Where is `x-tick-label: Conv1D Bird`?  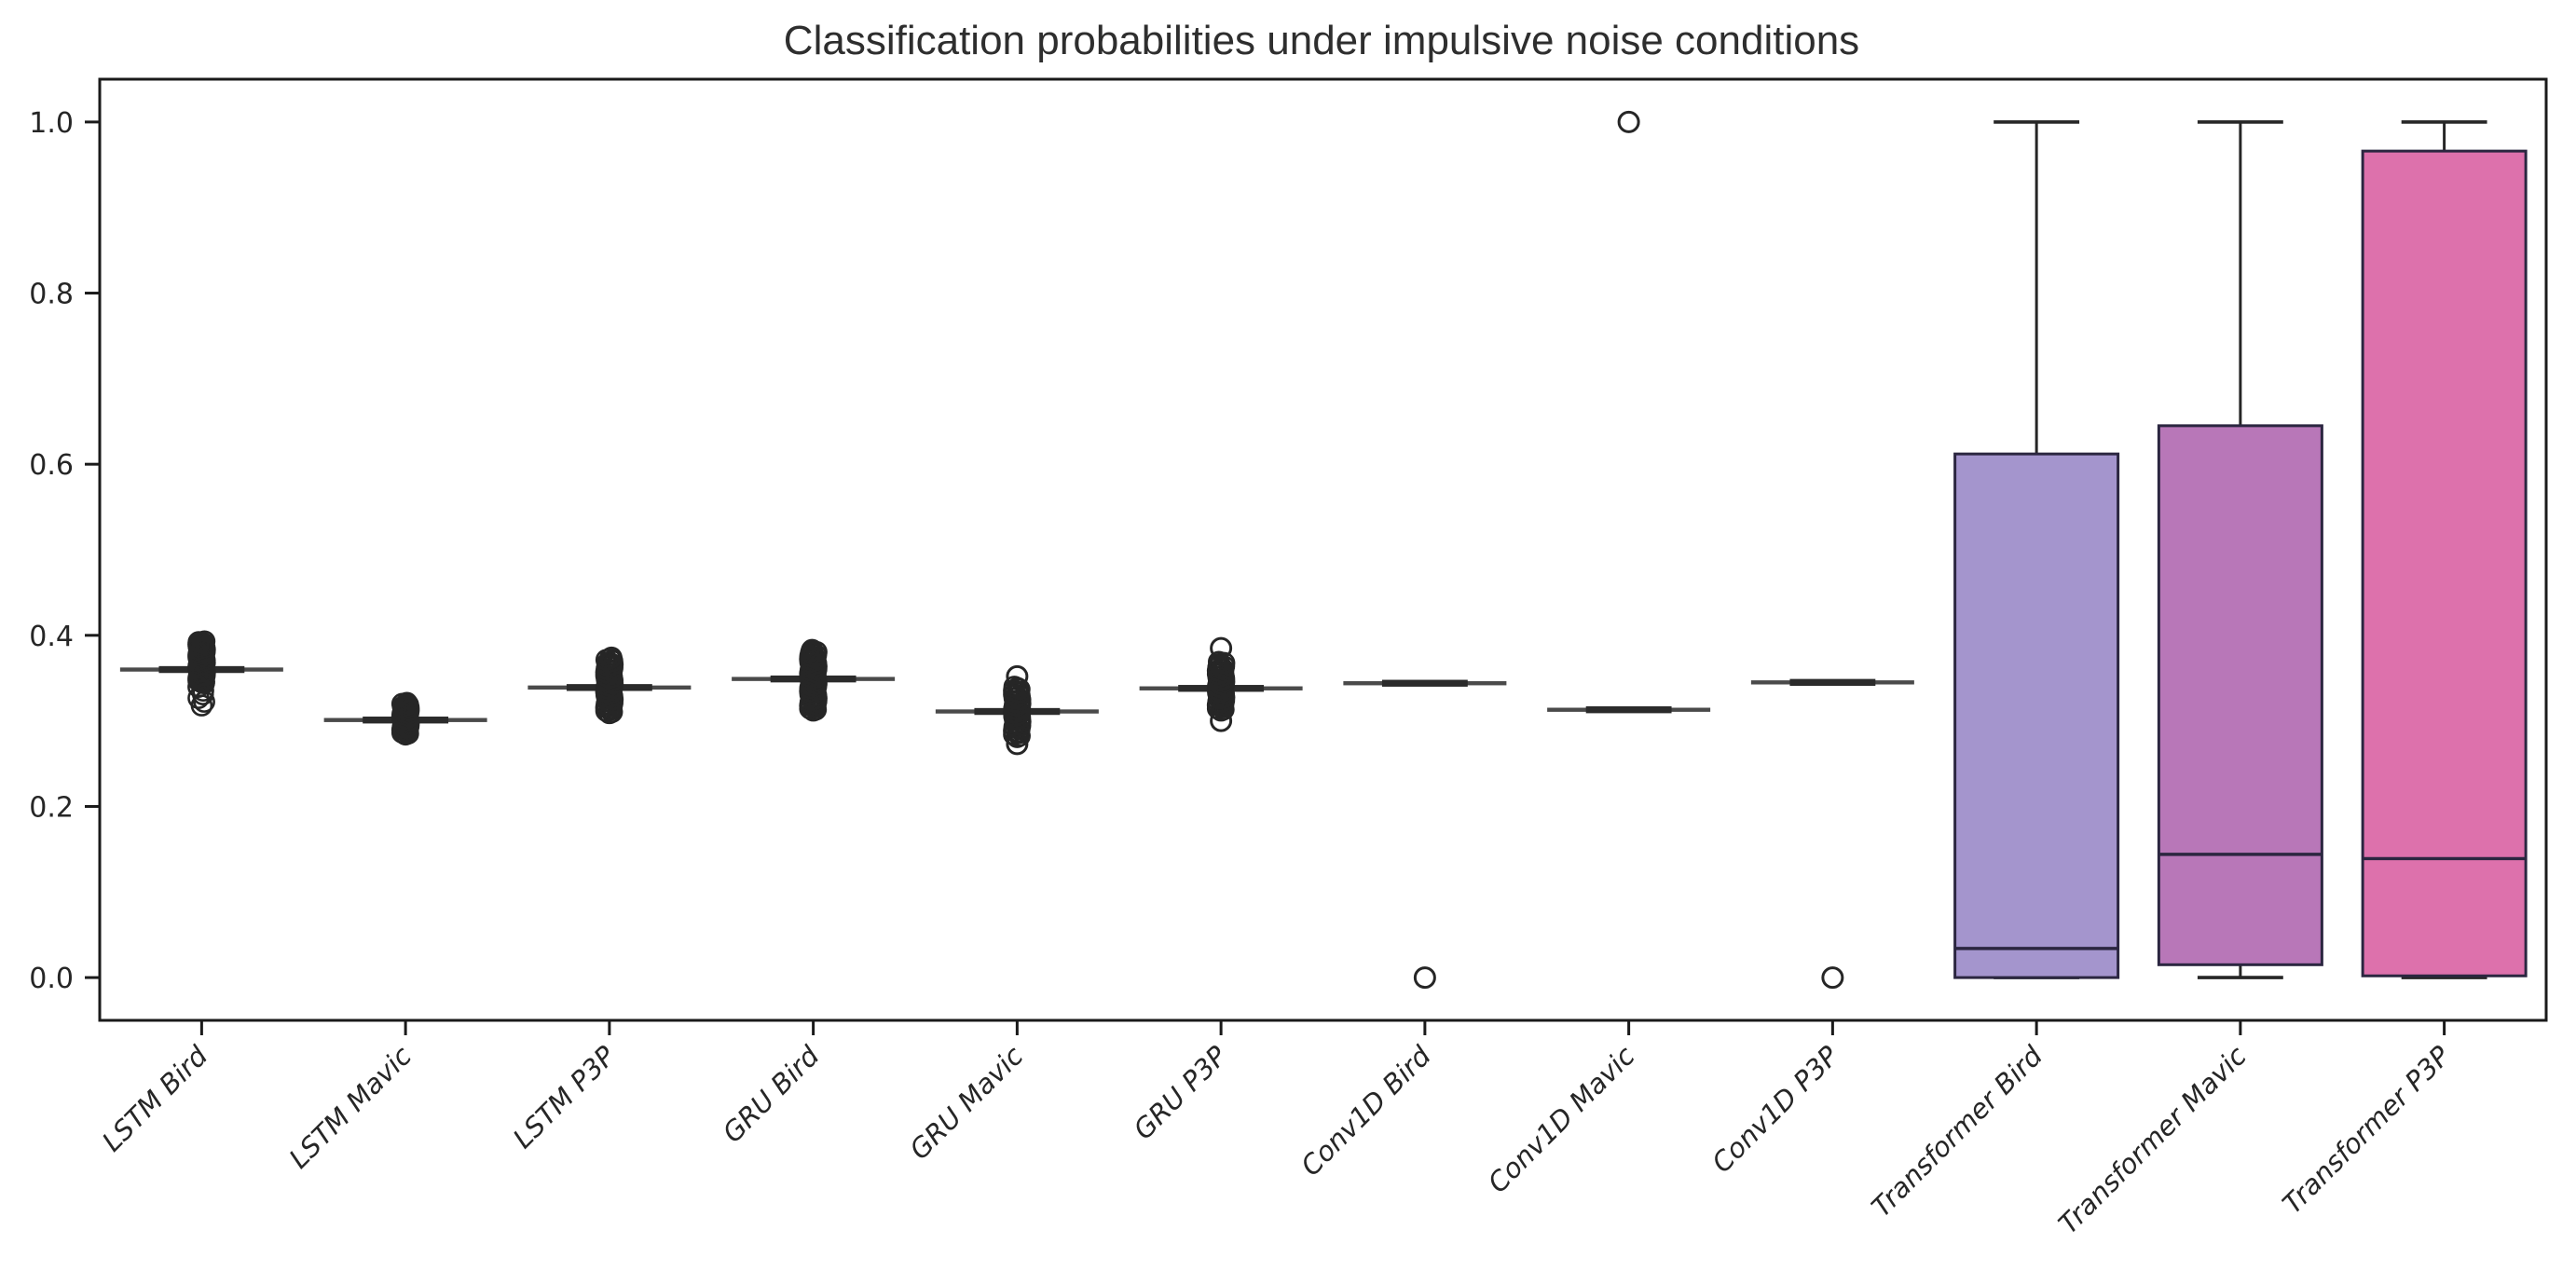
x-tick-label: Conv1D Bird is located at coordinates (1366, 1110).